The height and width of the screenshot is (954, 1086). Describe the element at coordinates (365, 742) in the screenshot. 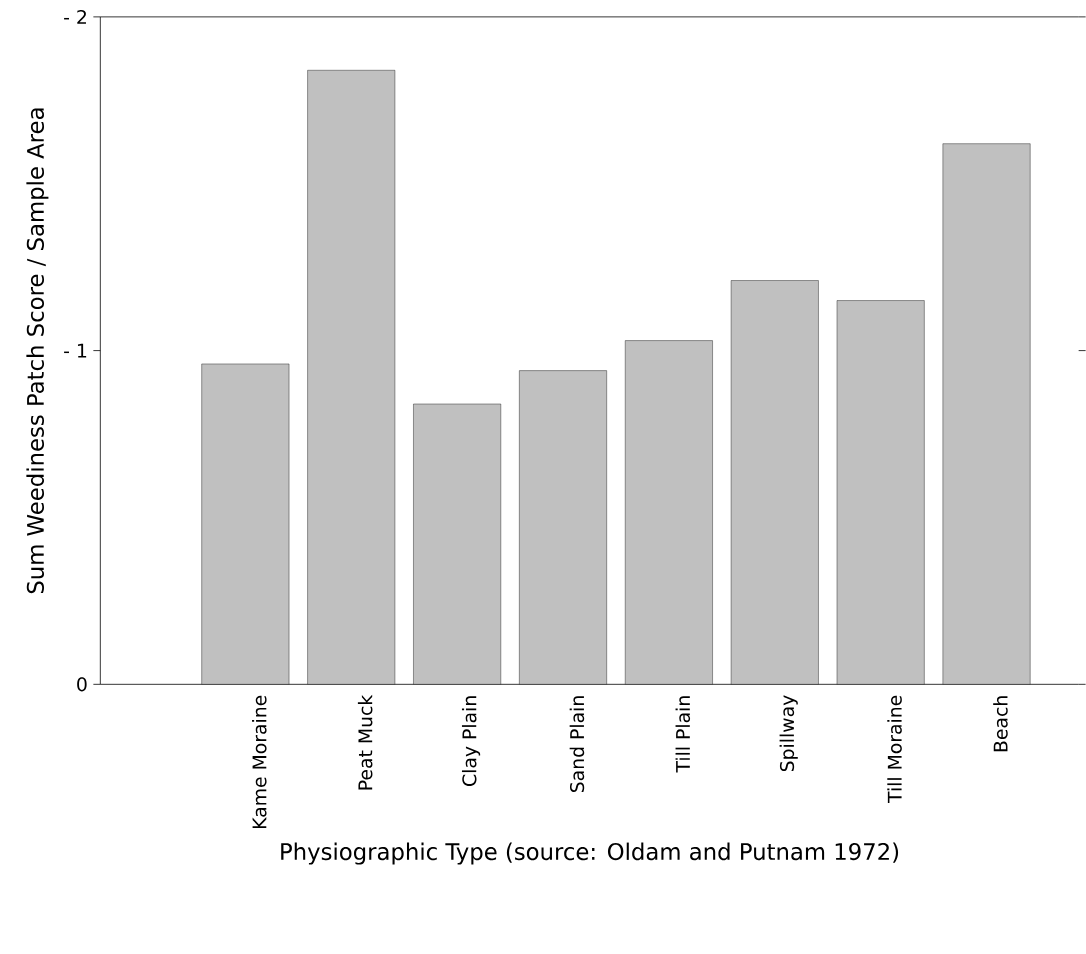

I see `x-tick-label: Peat Muck` at that location.